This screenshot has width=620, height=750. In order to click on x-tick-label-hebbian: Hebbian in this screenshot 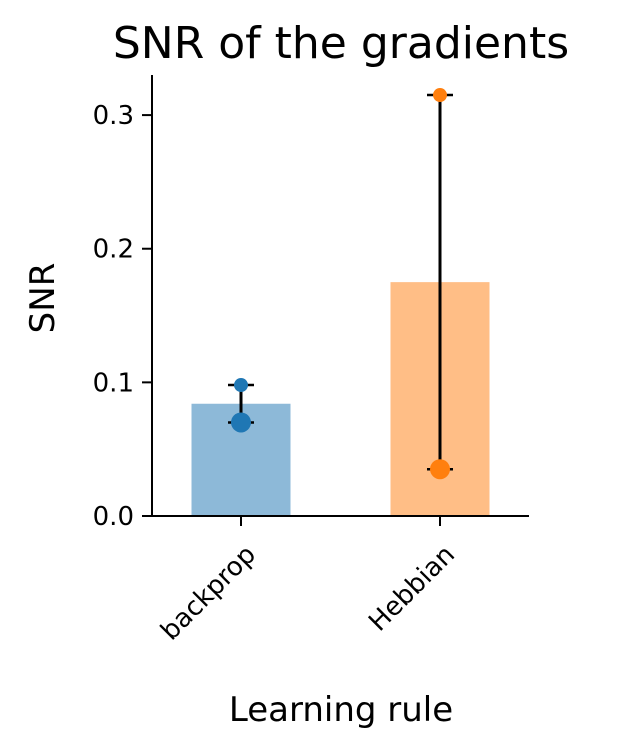, I will do `click(412, 589)`.